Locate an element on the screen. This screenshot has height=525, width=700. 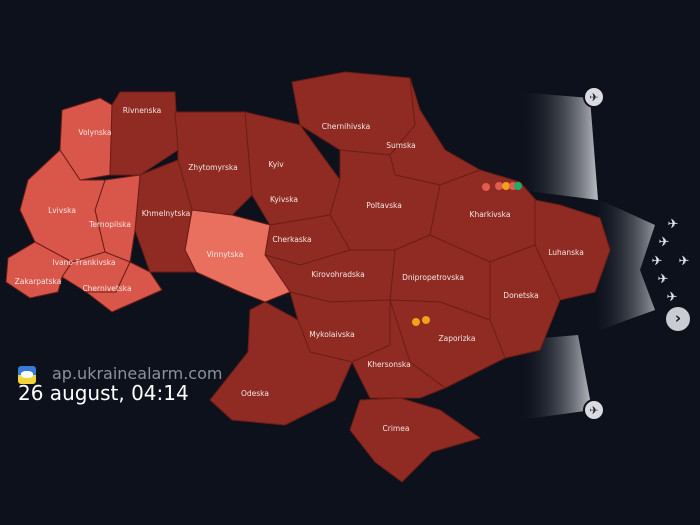
region-label: Kyivska is located at coordinates (284, 199).